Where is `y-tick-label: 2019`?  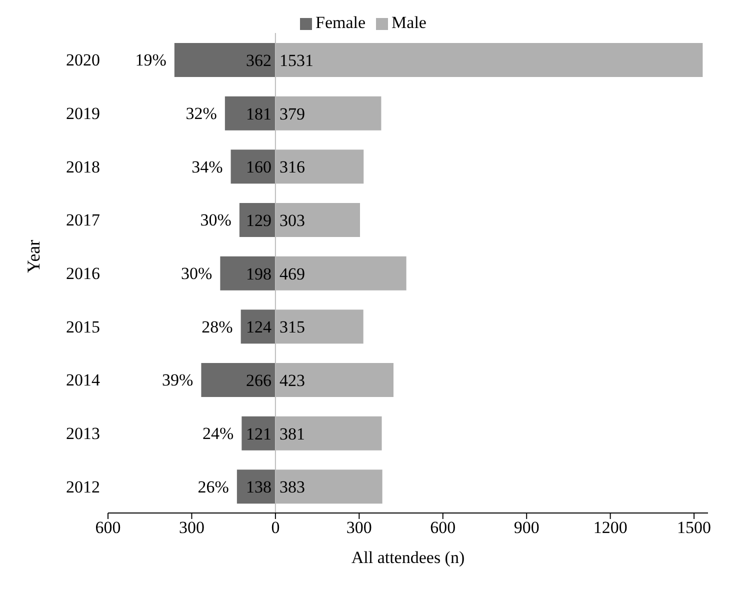
y-tick-label: 2019 is located at coordinates (83, 114).